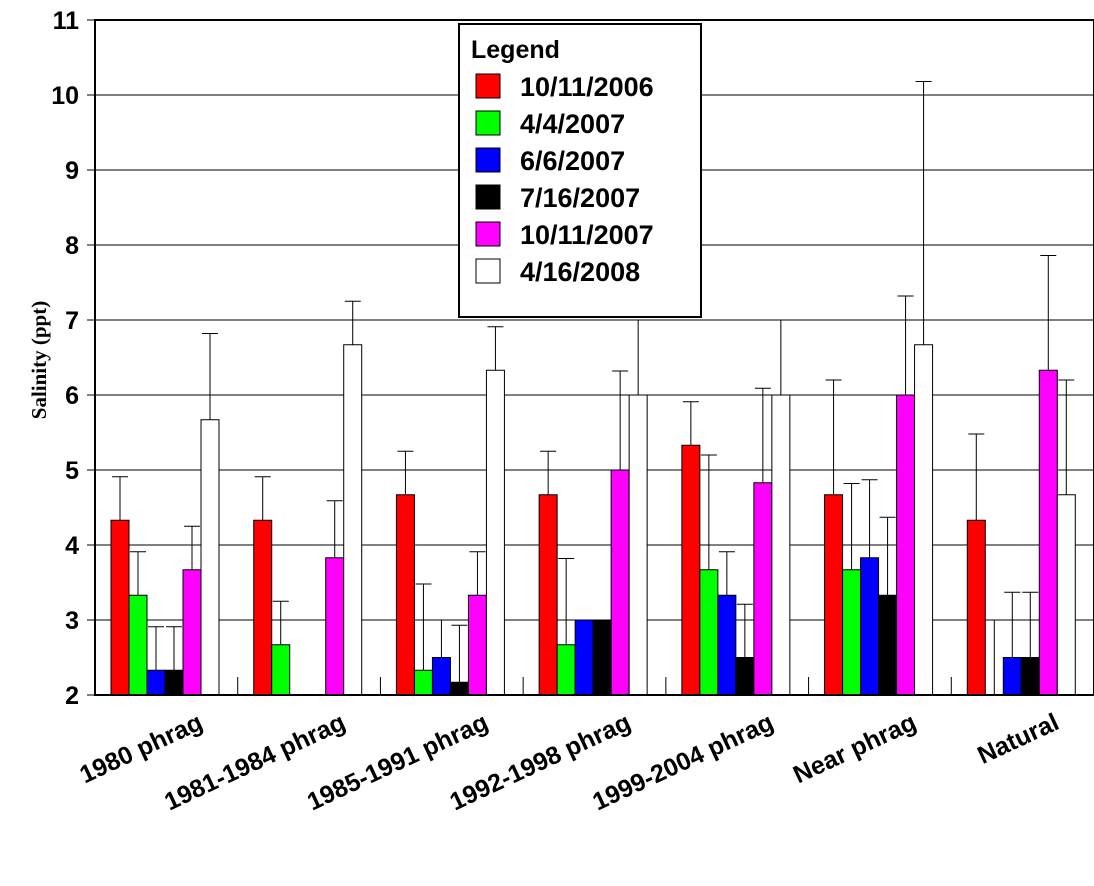 Image resolution: width=1094 pixels, height=886 pixels. Describe the element at coordinates (1018, 739) in the screenshot. I see `x-tick-label: Natural` at that location.